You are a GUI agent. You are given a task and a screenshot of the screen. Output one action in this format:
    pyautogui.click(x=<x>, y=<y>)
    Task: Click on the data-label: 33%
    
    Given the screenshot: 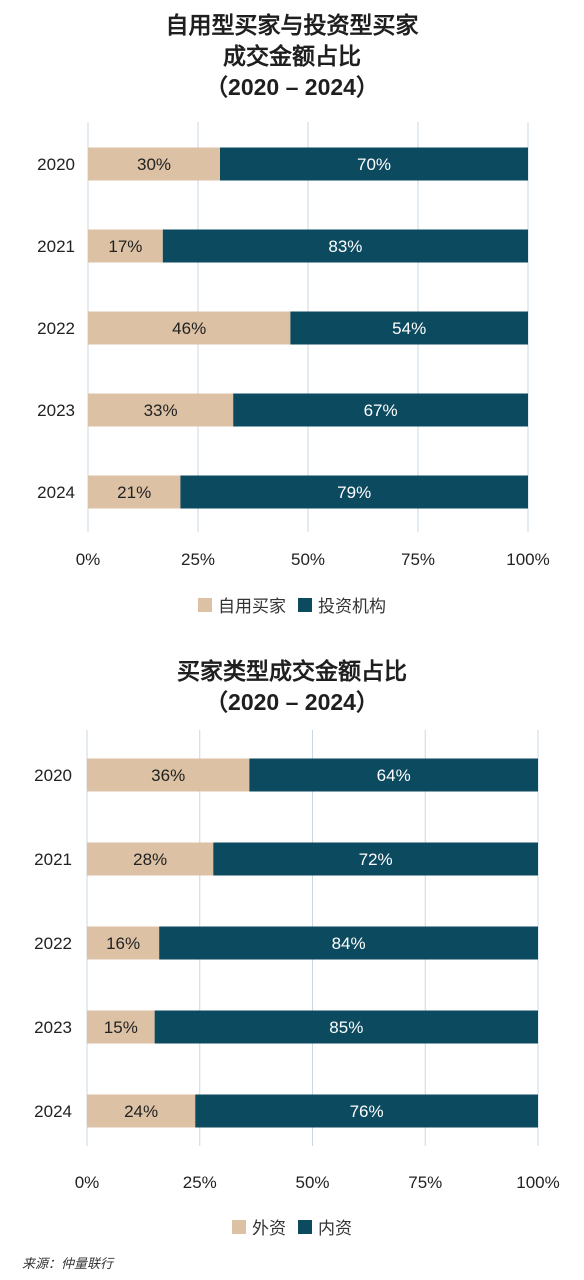 What is the action you would take?
    pyautogui.click(x=161, y=410)
    